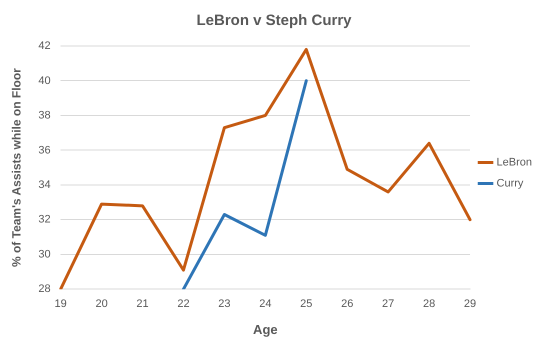 The width and height of the screenshot is (552, 346). Describe the element at coordinates (17, 168) in the screenshot. I see `y-axis-title: % of Team's Assists while on Floor` at that location.